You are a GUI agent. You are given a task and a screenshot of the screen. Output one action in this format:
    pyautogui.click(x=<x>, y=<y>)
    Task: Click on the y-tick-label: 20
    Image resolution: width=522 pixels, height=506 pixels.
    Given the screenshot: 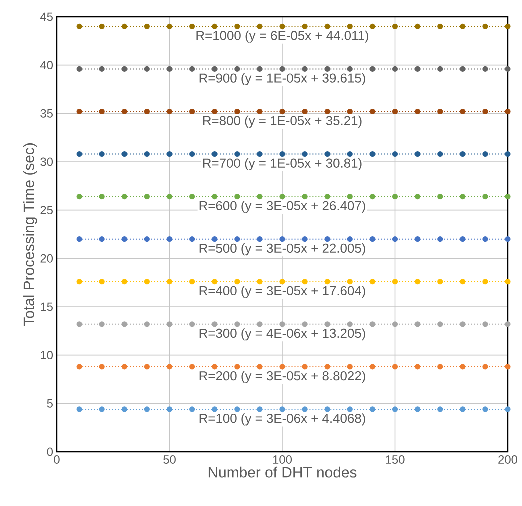 What is the action you would take?
    pyautogui.click(x=47, y=258)
    